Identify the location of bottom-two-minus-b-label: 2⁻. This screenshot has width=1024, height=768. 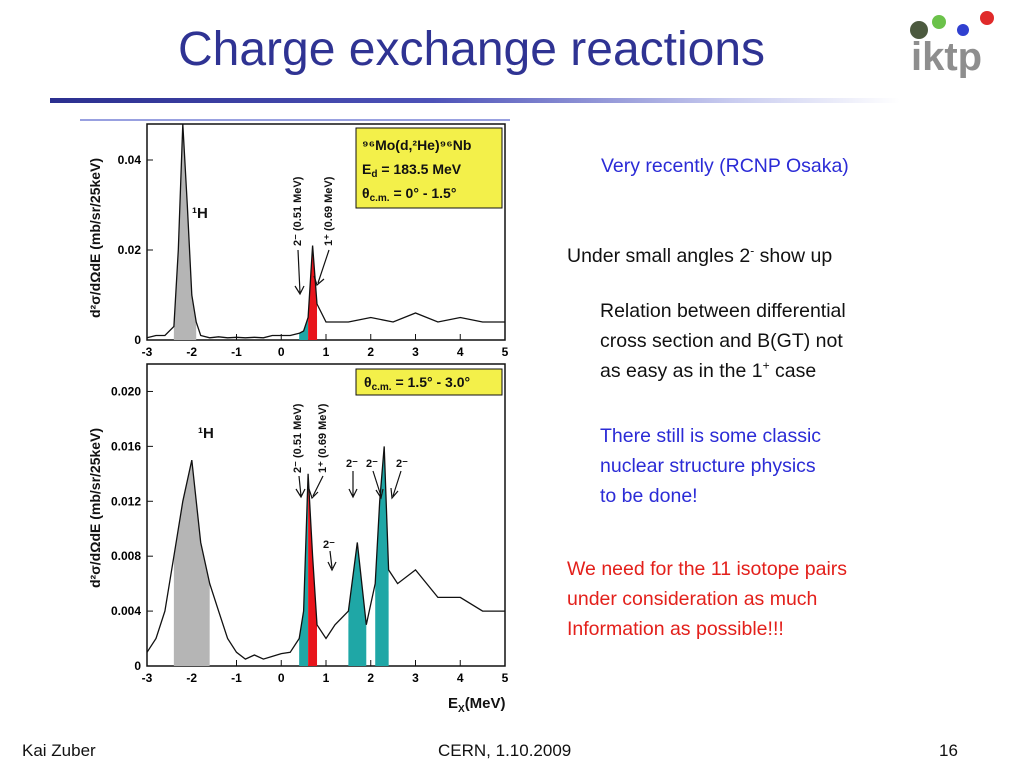
(352, 464).